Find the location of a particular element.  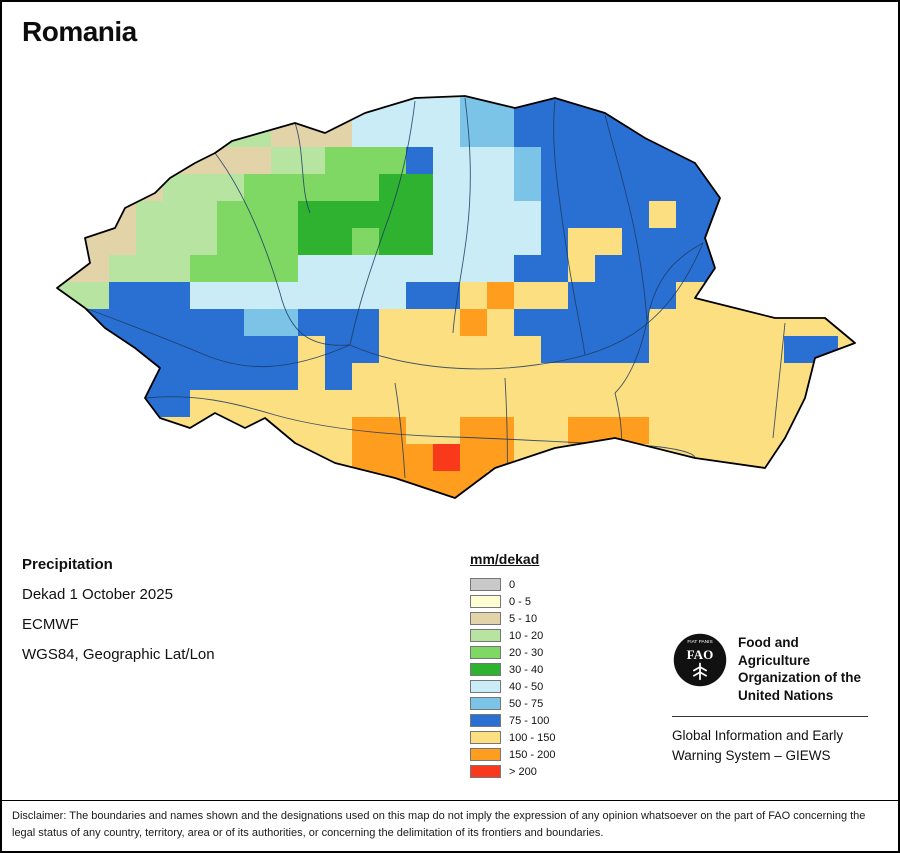

legend-row: 5 - 10 is located at coordinates (512, 618).